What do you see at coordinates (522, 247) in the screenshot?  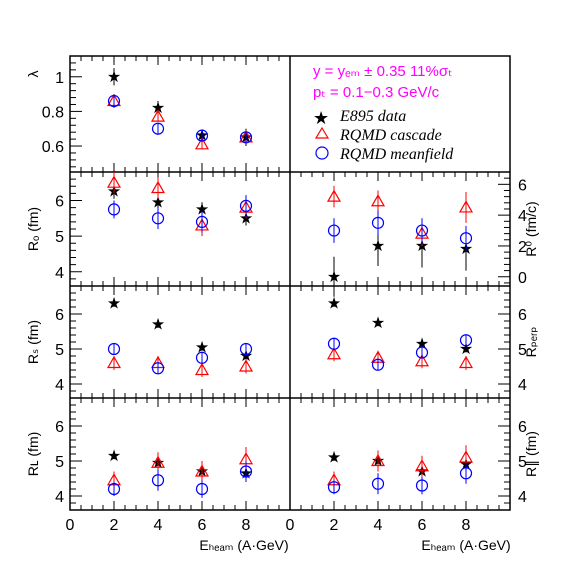 I see `y-tick-label: 2` at bounding box center [522, 247].